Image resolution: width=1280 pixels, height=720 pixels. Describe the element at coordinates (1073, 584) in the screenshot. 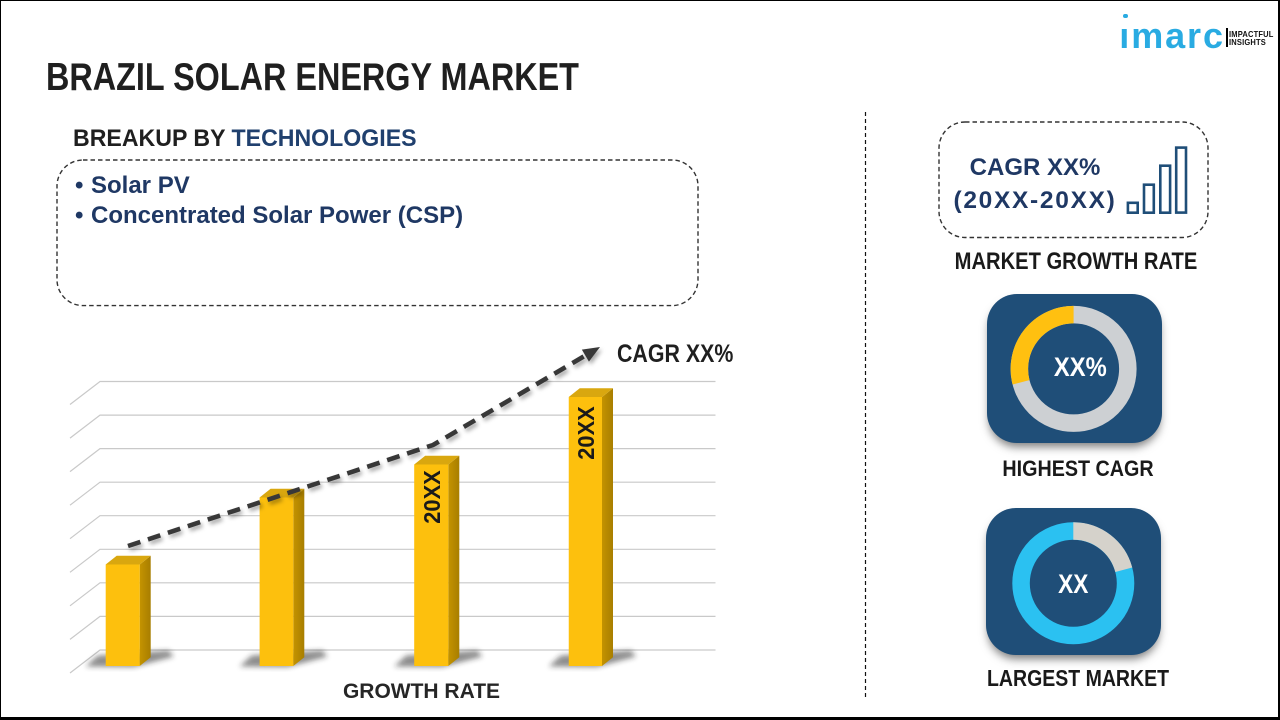

I see `svg-text: XX` at that location.